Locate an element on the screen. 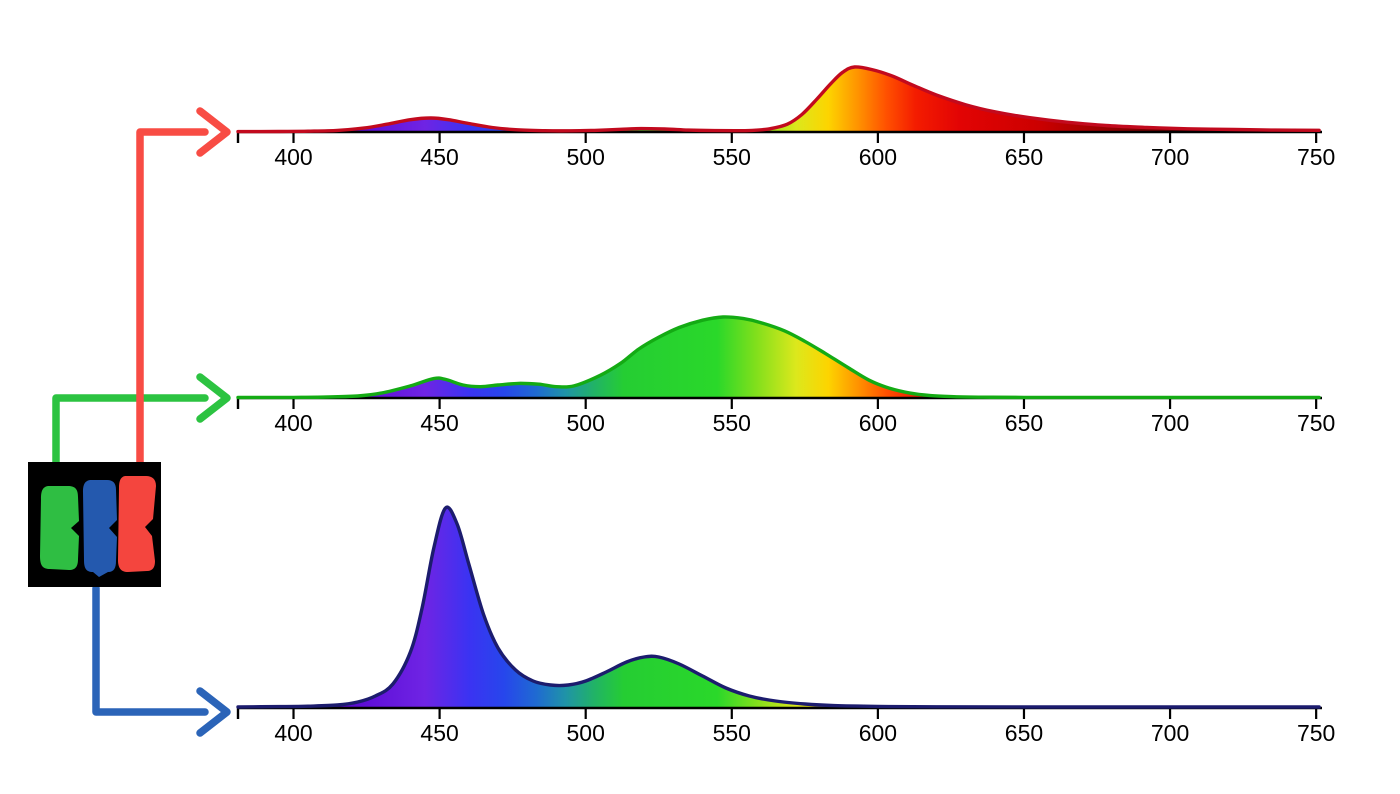  blue-arrow is located at coordinates (161, 660).